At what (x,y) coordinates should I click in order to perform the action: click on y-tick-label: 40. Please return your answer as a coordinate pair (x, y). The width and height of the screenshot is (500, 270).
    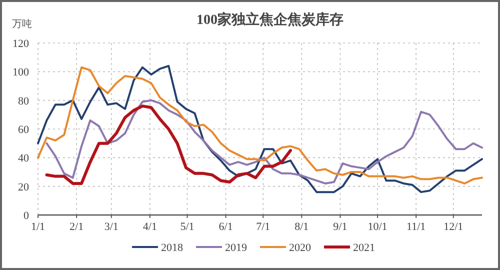
    Looking at the image, I should click on (24, 158).